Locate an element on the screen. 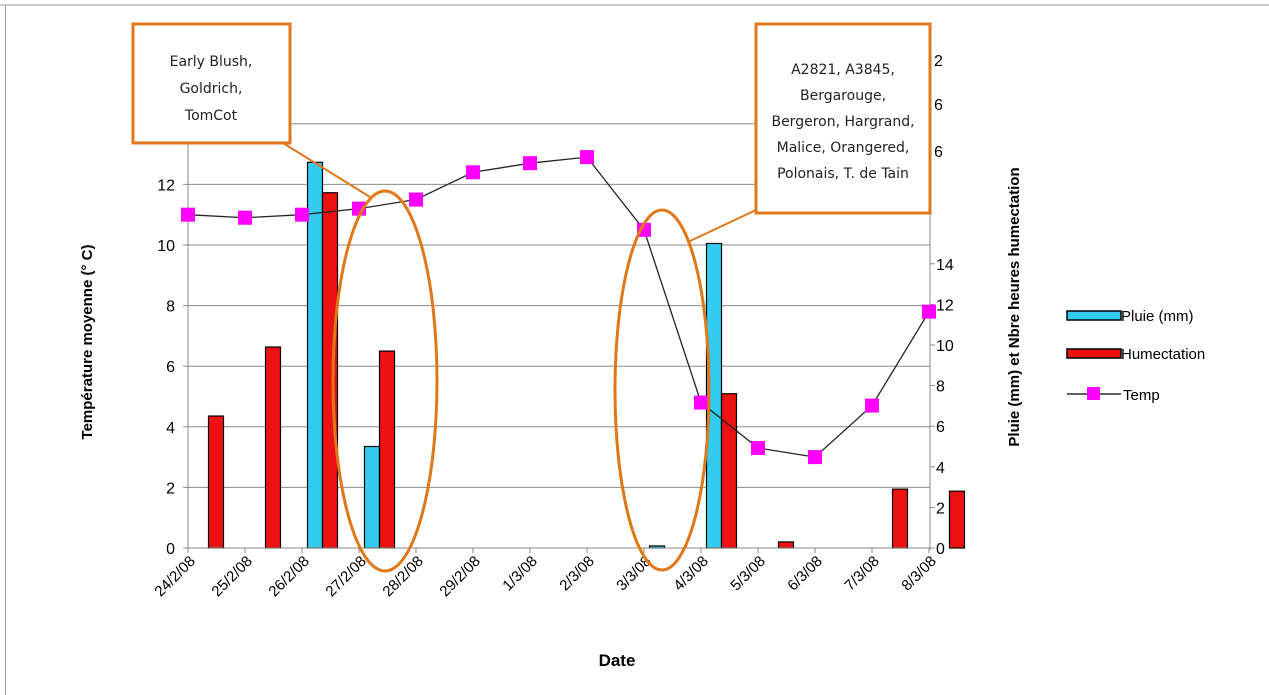  legend: Pluie (mm) Humectation Temp is located at coordinates (1135, 356).